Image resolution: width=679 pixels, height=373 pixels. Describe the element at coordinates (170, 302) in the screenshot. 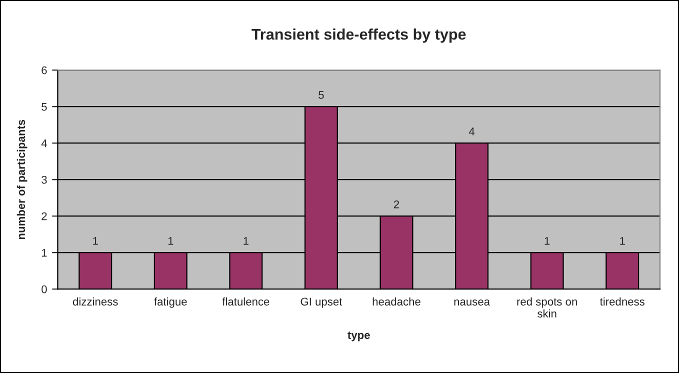

I see `x-tick-label: fatigue` at that location.